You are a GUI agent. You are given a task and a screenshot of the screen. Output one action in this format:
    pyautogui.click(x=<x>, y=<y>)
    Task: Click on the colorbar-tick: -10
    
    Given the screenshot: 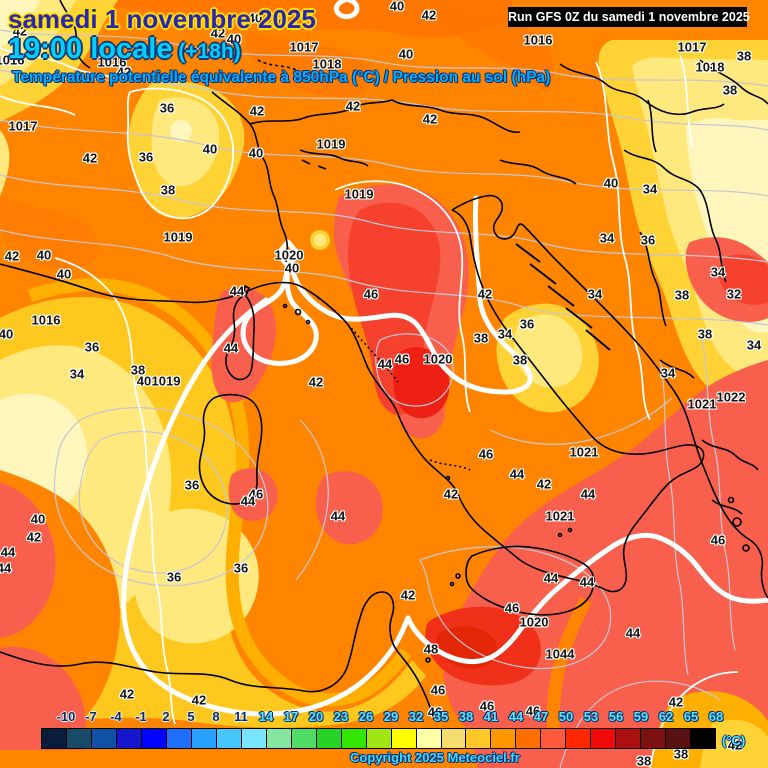 What is the action you would take?
    pyautogui.click(x=66, y=716)
    